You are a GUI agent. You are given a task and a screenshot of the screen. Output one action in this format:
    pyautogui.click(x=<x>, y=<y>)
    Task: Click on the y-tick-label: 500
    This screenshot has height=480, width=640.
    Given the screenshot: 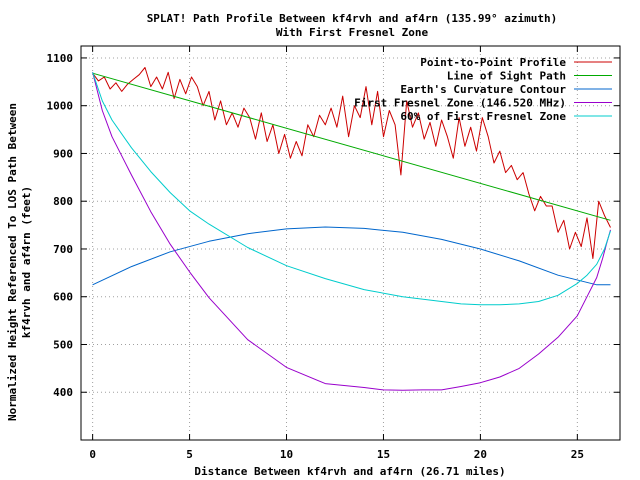 What is the action you would take?
    pyautogui.click(x=63, y=344)
    